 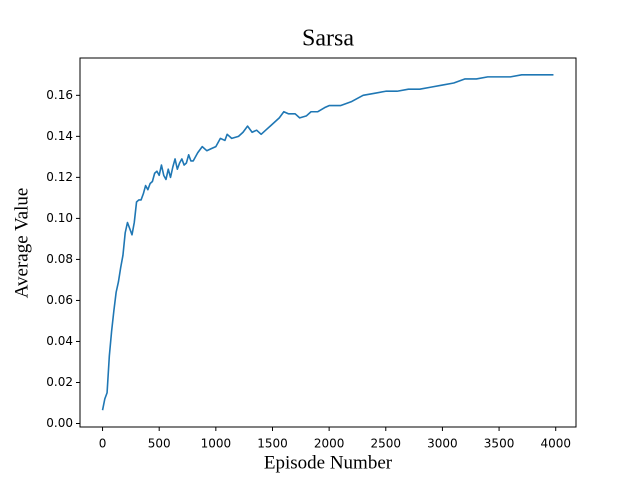 What do you see at coordinates (59, 259) in the screenshot?
I see `y-tick-label: 0.08` at bounding box center [59, 259].